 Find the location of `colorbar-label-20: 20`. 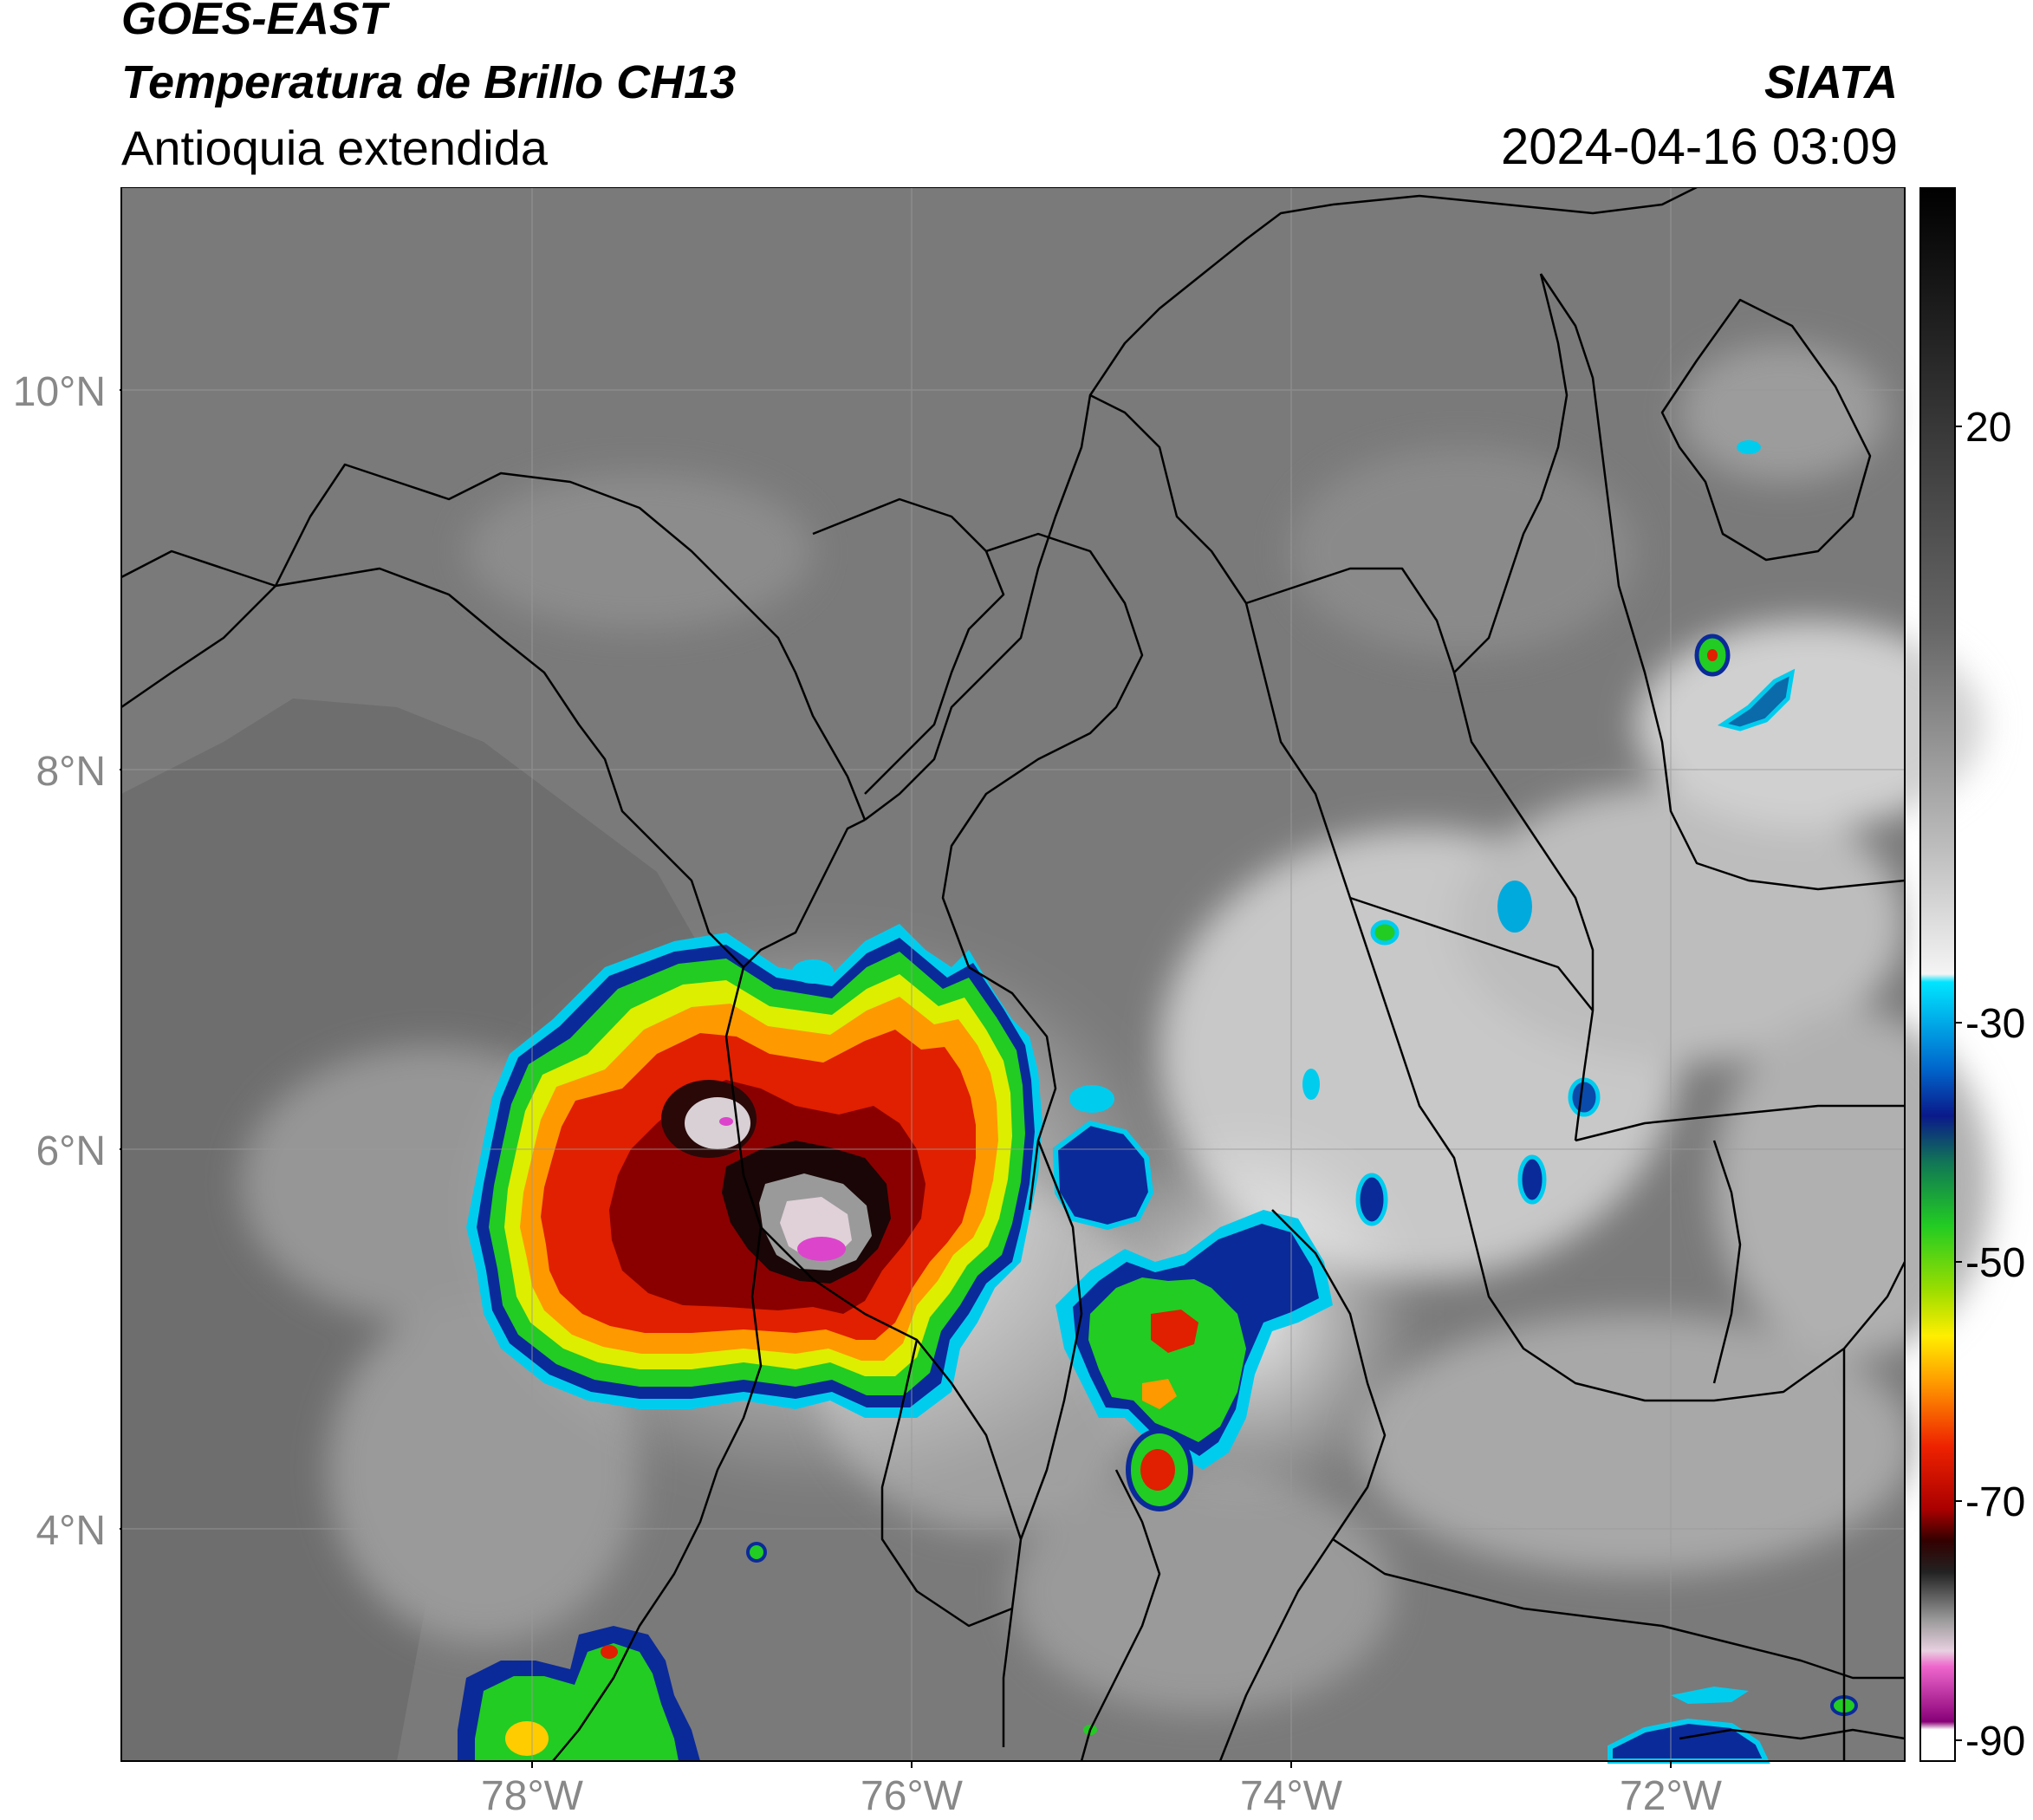

colorbar-label-20: 20 is located at coordinates (1988, 428).